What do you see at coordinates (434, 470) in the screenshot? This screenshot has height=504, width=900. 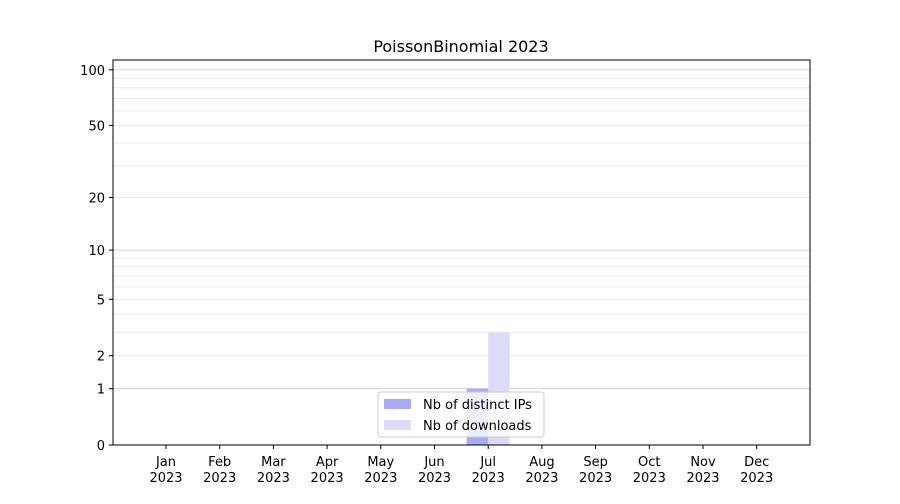 I see `x-tick-label: Jun 2023` at bounding box center [434, 470].